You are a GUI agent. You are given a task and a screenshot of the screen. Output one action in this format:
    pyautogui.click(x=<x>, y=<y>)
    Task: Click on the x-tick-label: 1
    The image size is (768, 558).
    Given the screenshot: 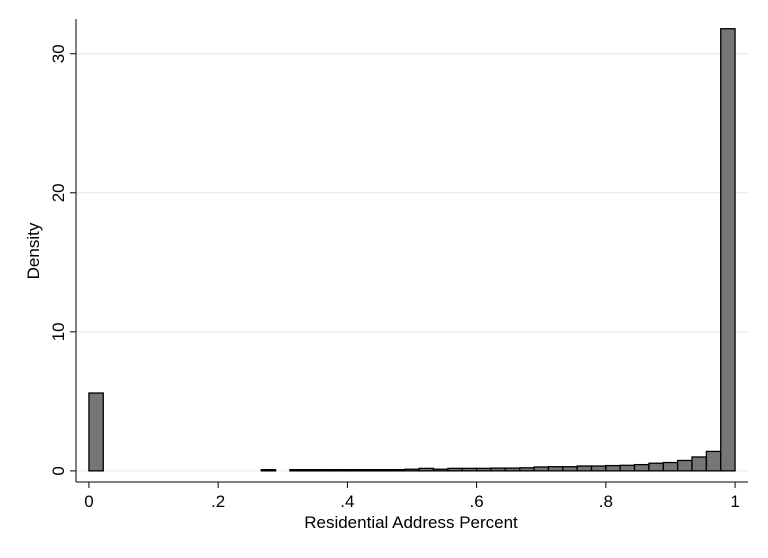 What is the action you would take?
    pyautogui.click(x=734, y=501)
    